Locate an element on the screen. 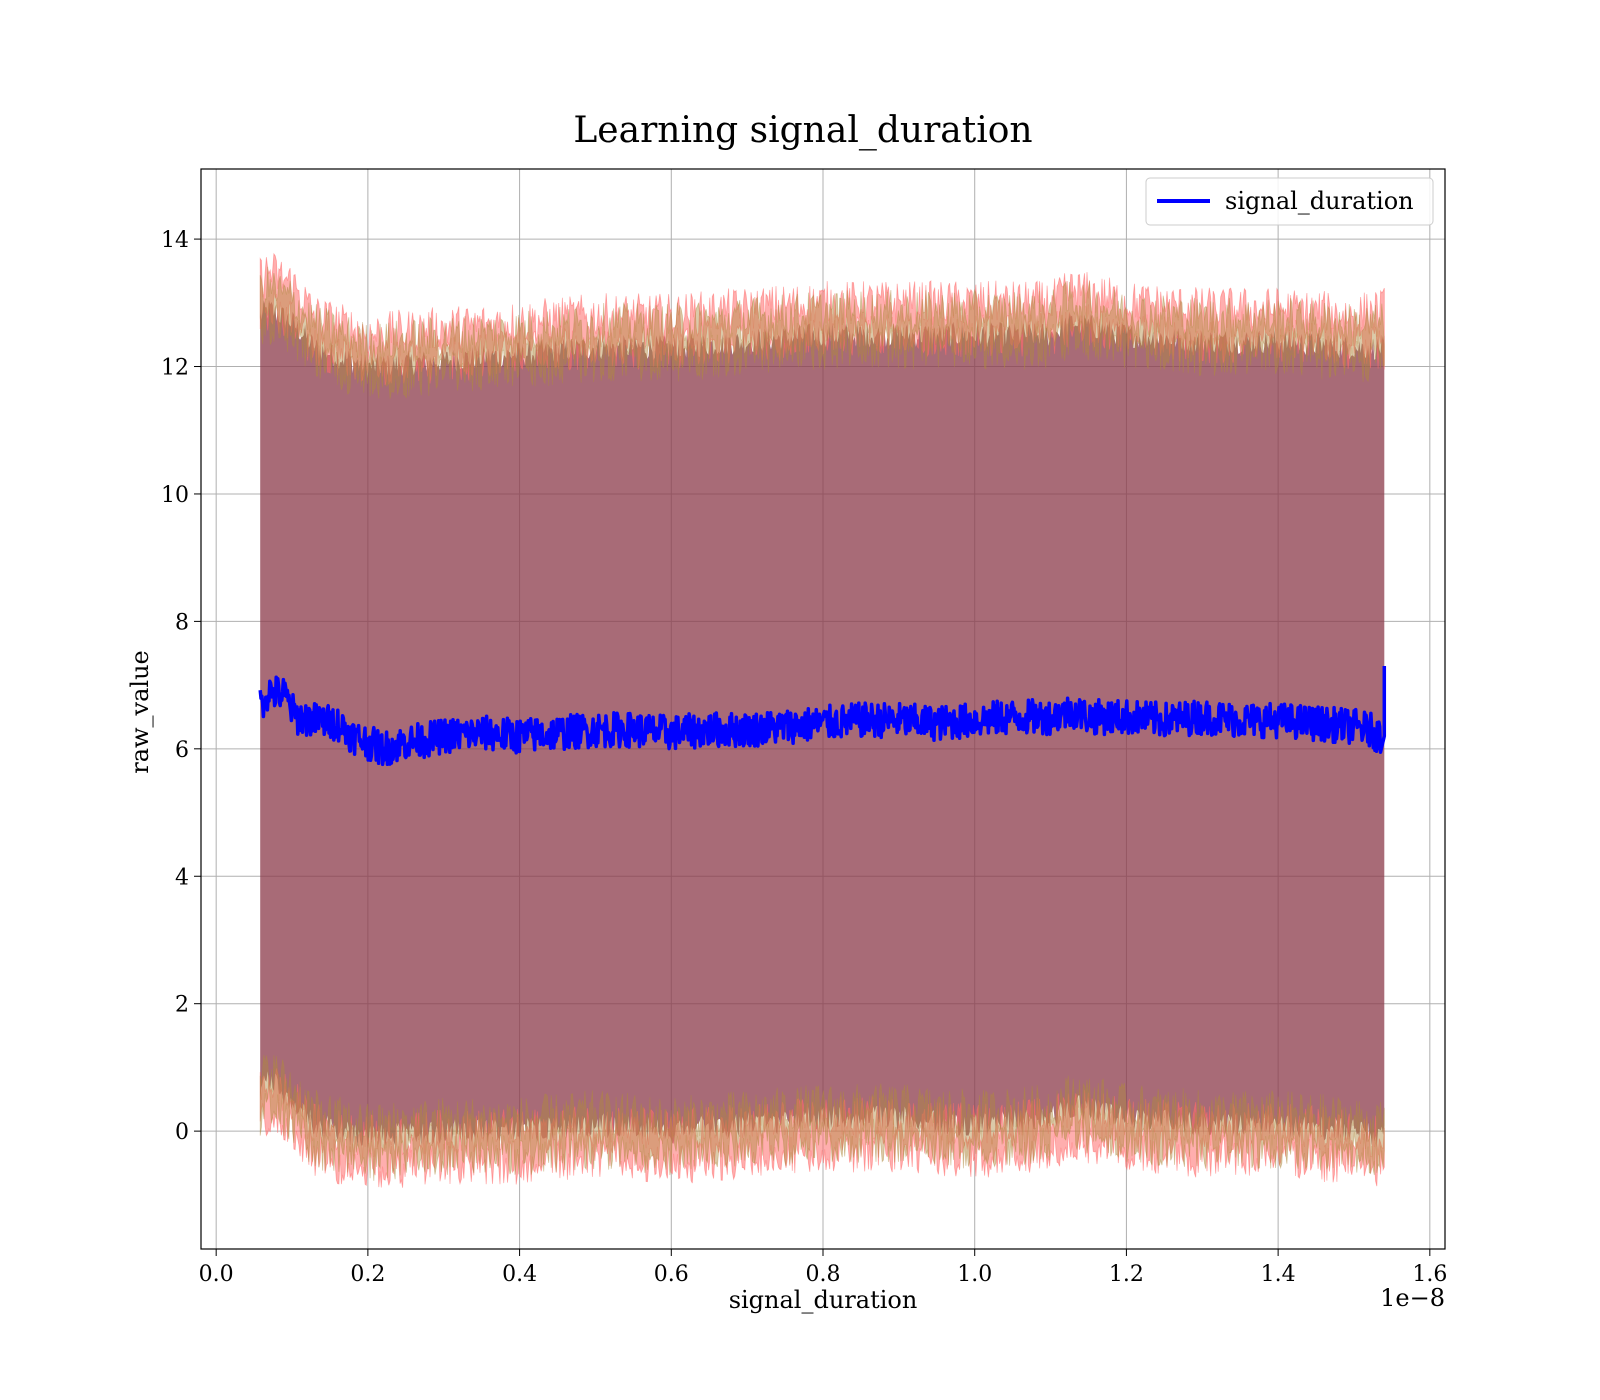 This screenshot has height=1400, width=1600. legend-box is located at coordinates (1289, 201).